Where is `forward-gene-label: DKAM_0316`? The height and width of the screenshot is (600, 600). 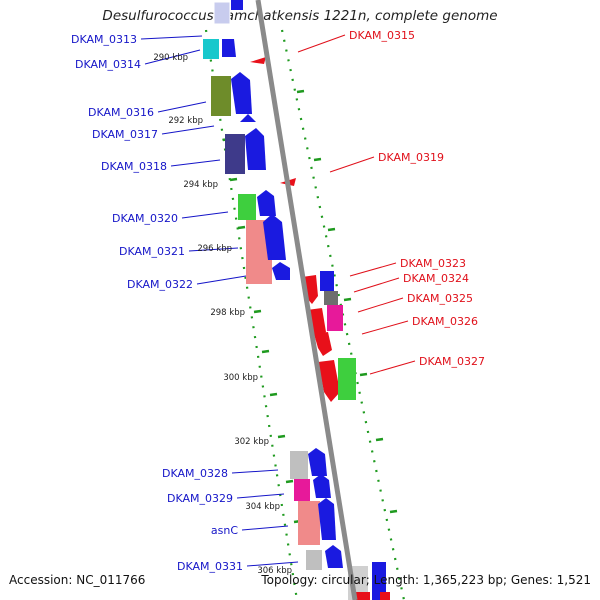 forward-gene-label: DKAM_0316 is located at coordinates (121, 112).